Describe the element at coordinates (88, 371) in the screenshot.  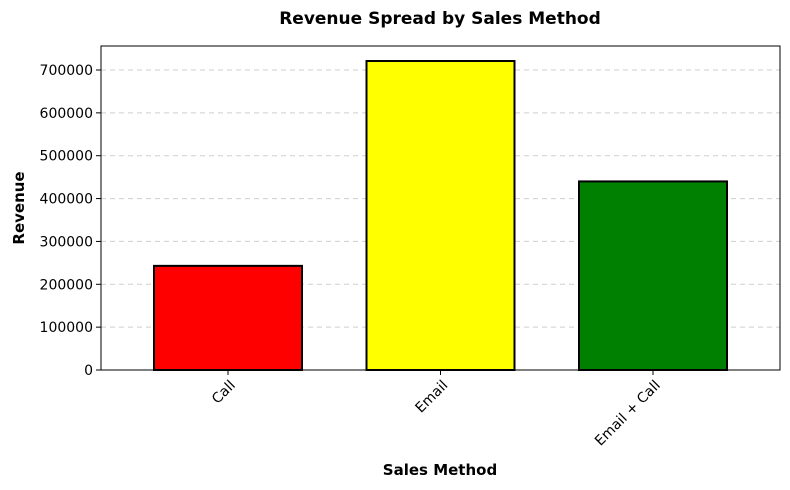
I see `y-tick-label: 0` at that location.